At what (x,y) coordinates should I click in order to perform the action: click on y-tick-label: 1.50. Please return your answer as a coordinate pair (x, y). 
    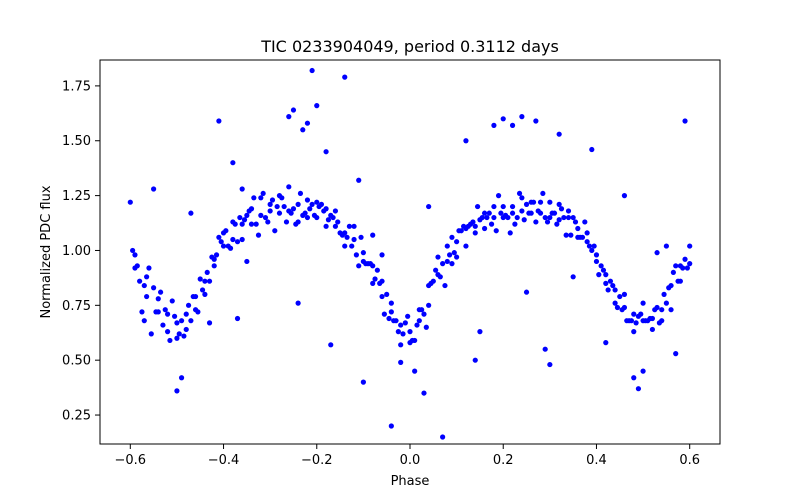
    Looking at the image, I should click on (76, 141).